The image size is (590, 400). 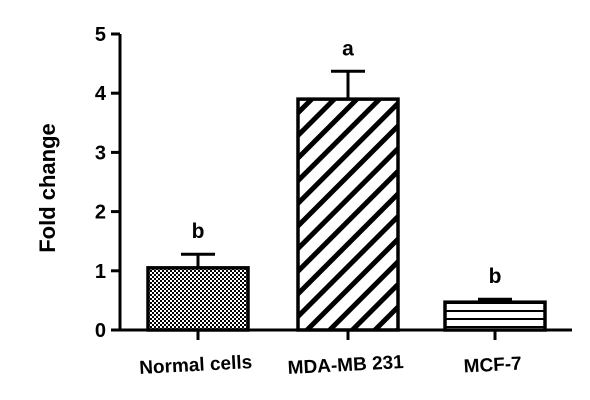 What do you see at coordinates (108, 183) in the screenshot?
I see `y-axis: 0 1 2 3 4 5` at bounding box center [108, 183].